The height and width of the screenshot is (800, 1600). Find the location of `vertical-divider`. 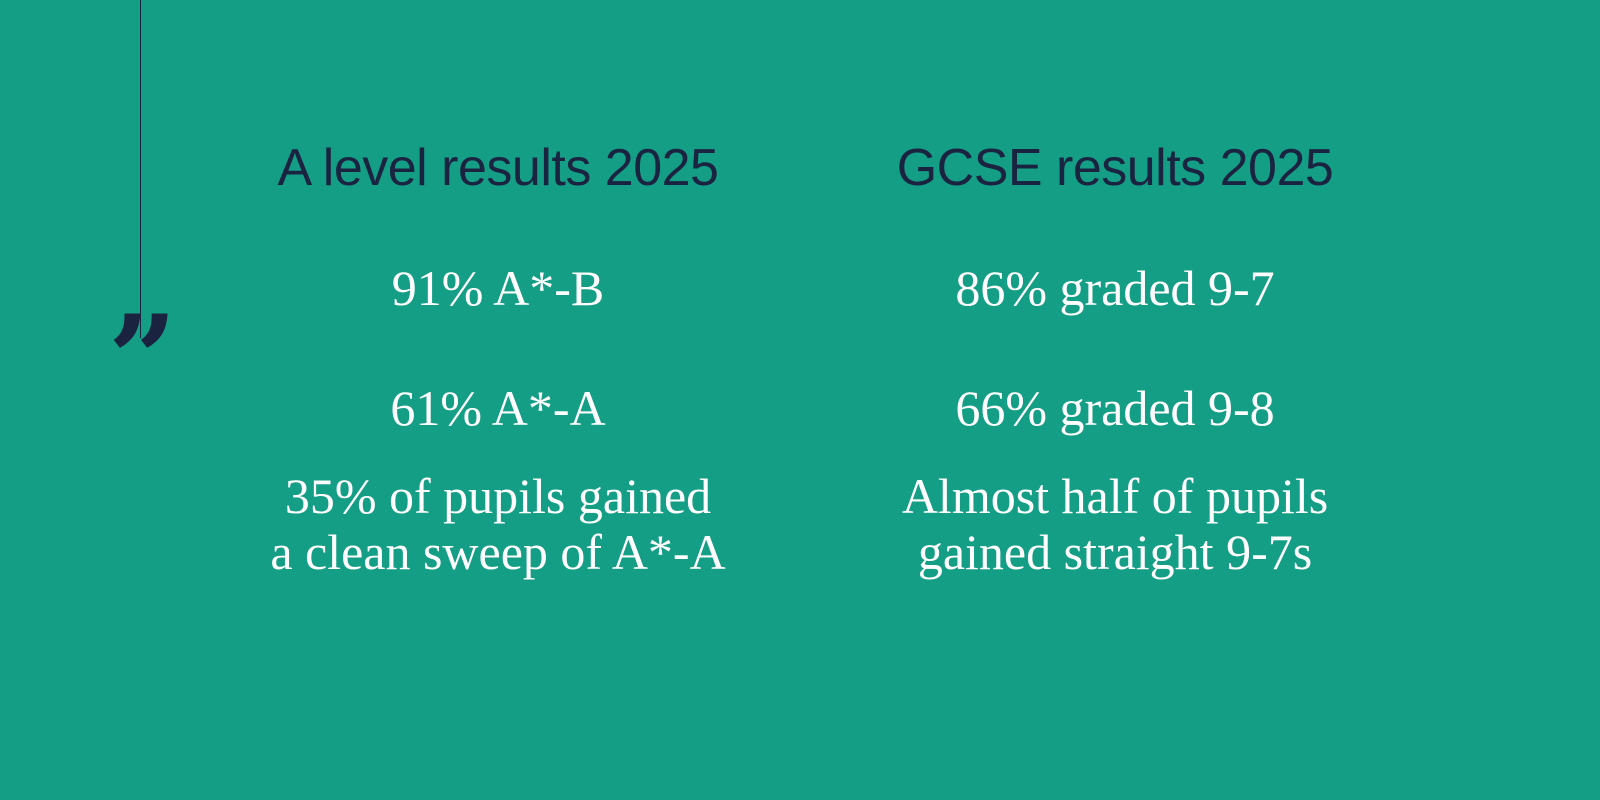

vertical-divider is located at coordinates (140, 169).